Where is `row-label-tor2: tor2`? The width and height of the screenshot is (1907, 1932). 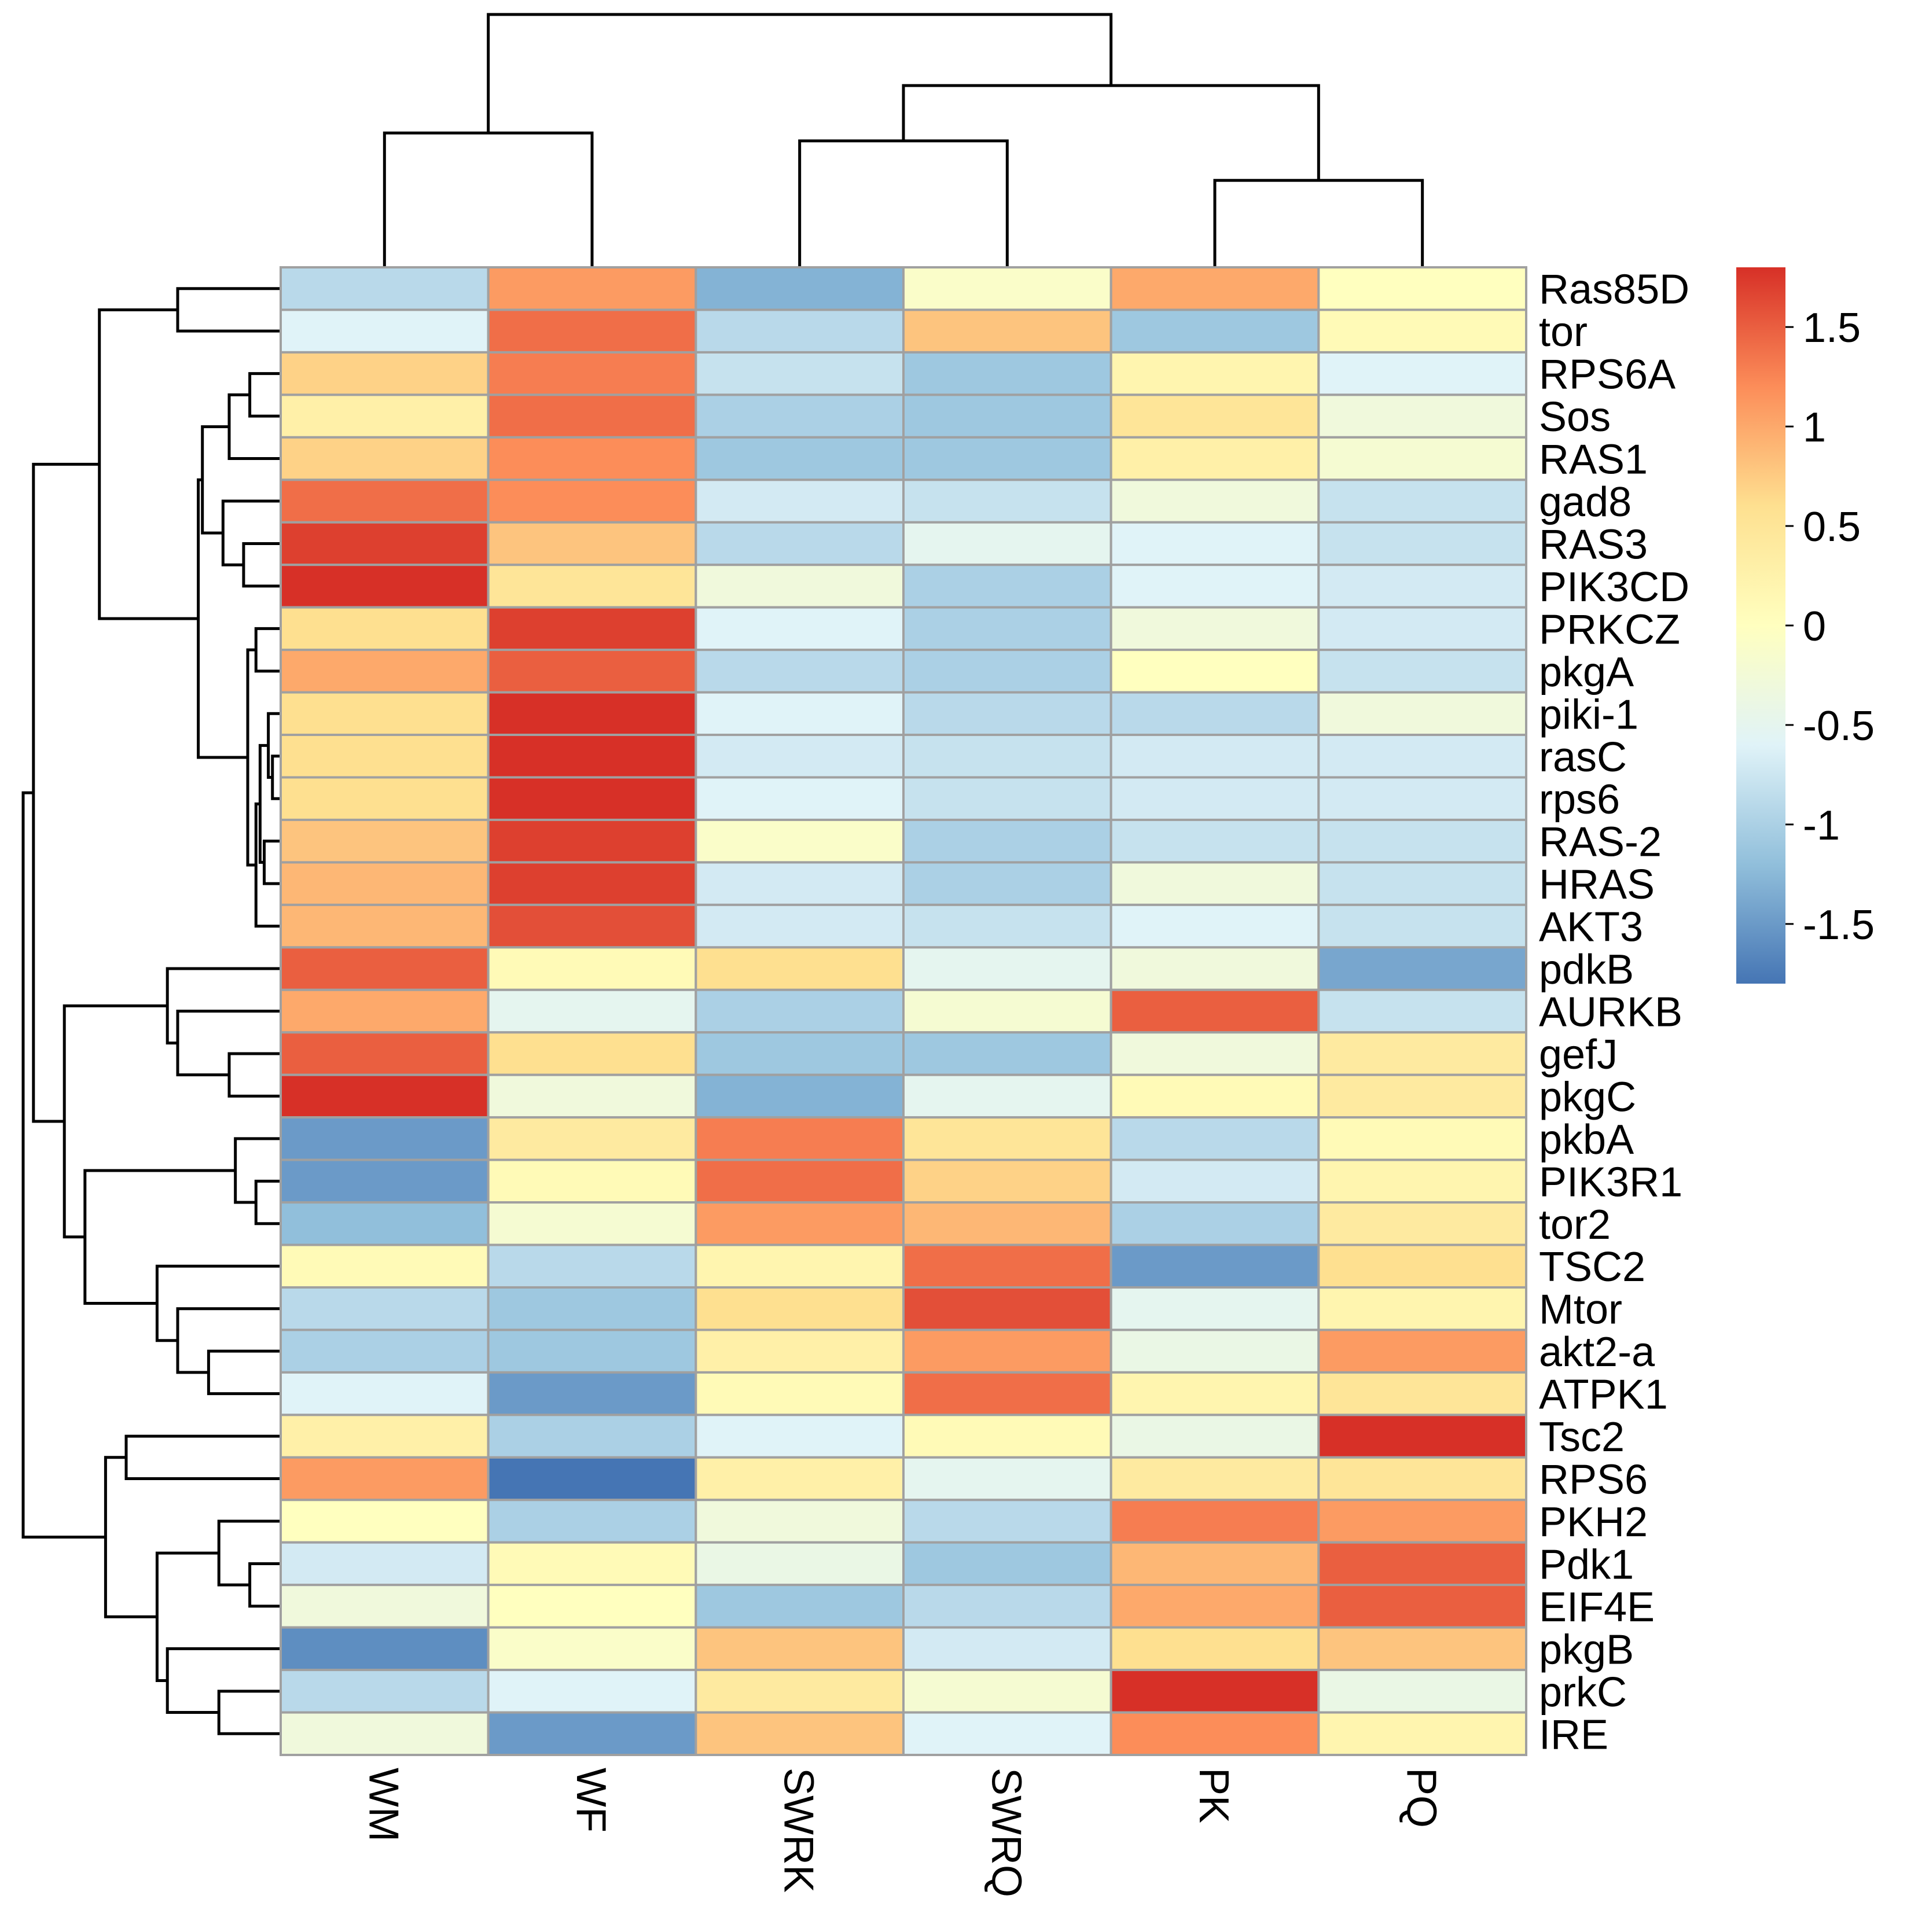 row-label-tor2: tor2 is located at coordinates (1575, 1225).